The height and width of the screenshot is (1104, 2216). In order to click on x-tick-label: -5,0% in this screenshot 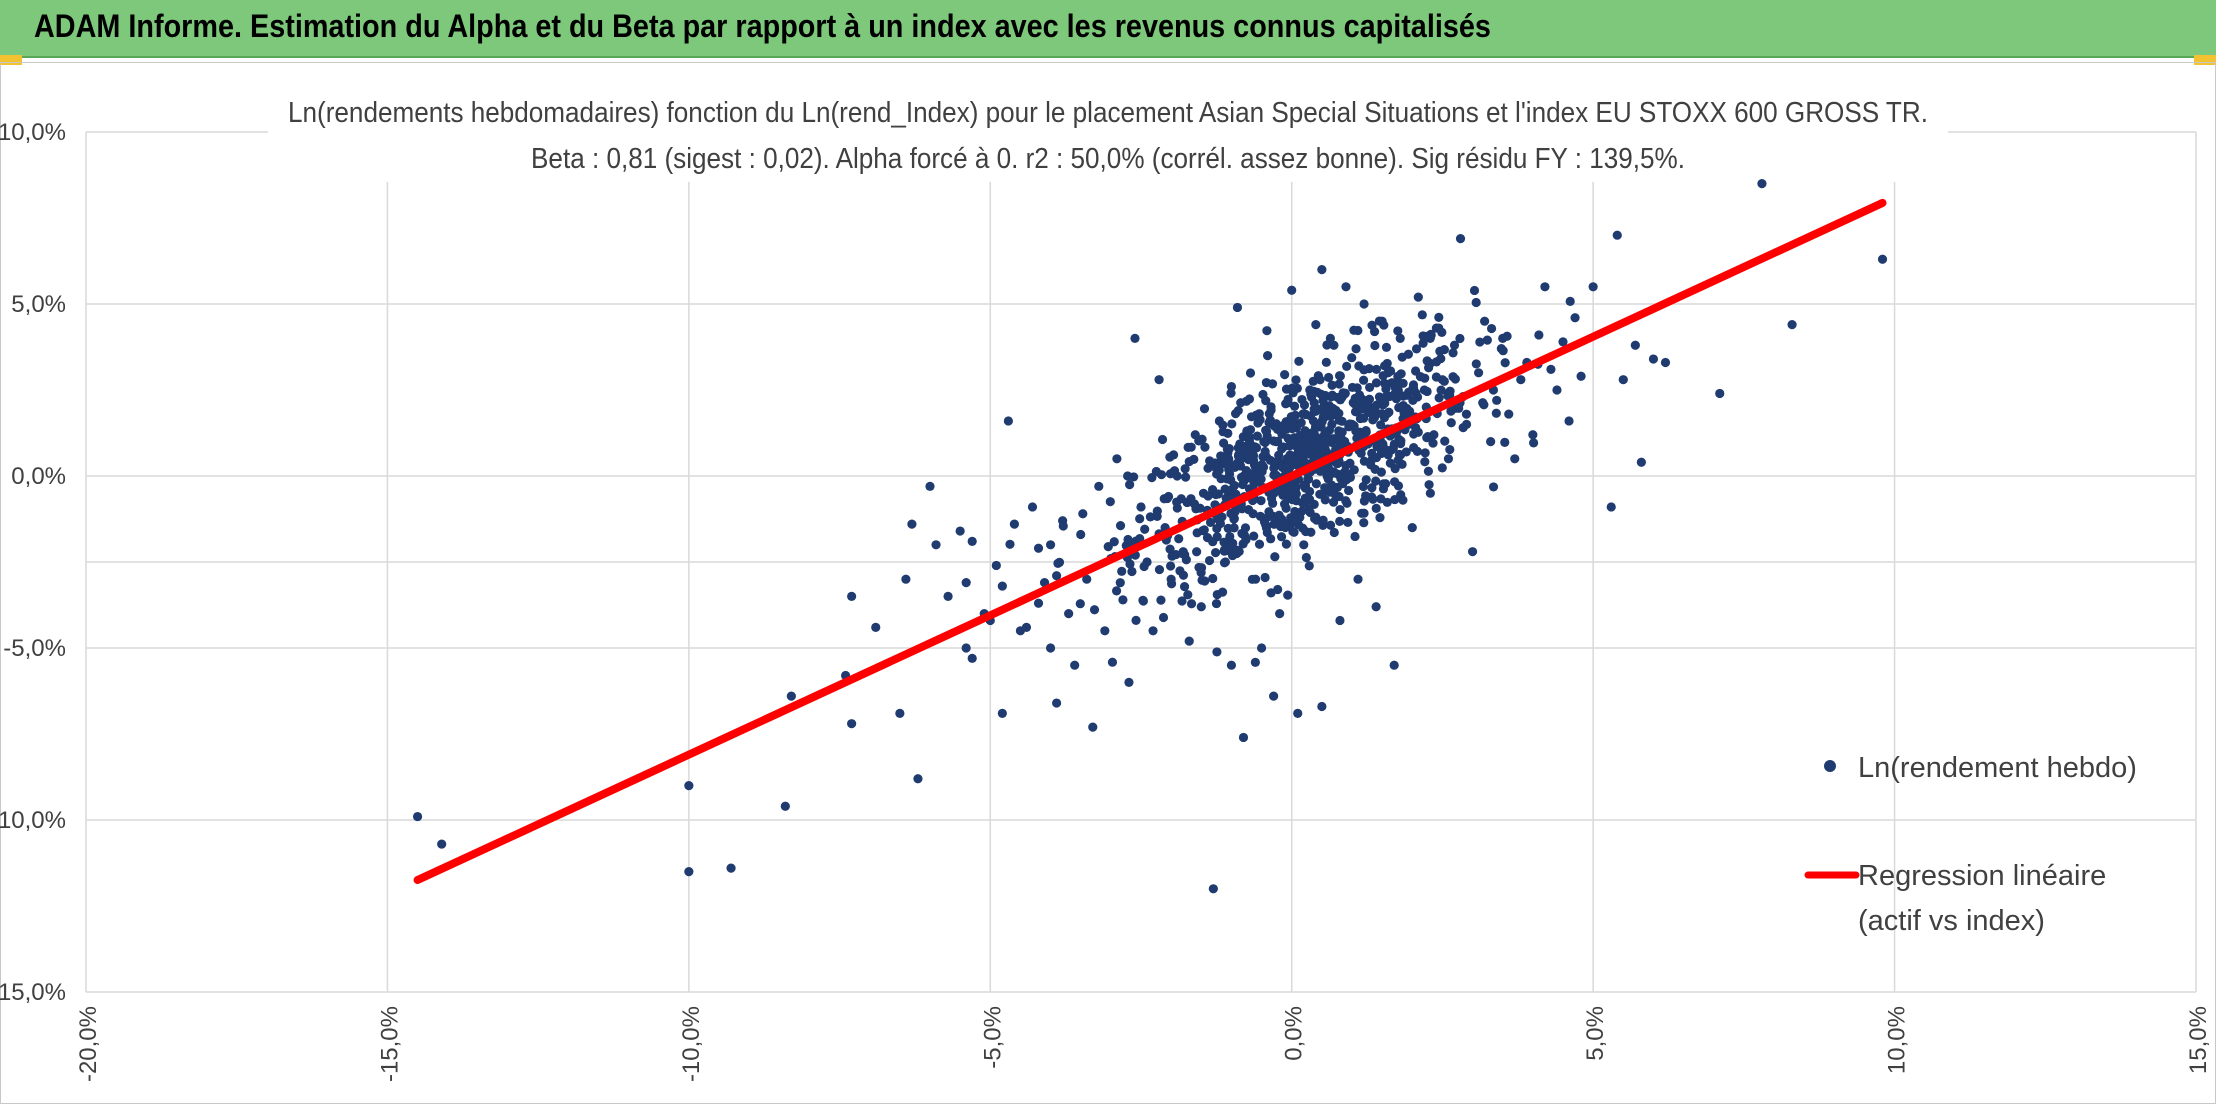, I will do `click(992, 1037)`.